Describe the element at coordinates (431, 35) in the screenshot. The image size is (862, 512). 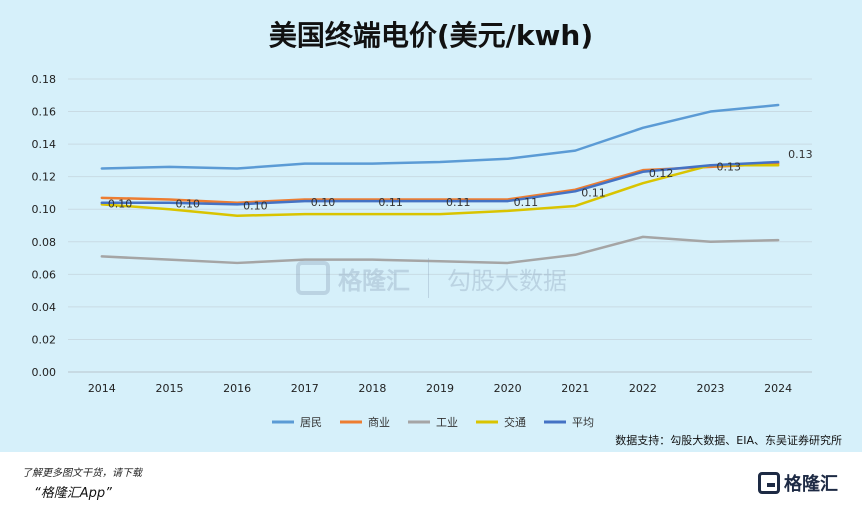
I see `chart-title: 美国终端电价(美元/kwh)` at that location.